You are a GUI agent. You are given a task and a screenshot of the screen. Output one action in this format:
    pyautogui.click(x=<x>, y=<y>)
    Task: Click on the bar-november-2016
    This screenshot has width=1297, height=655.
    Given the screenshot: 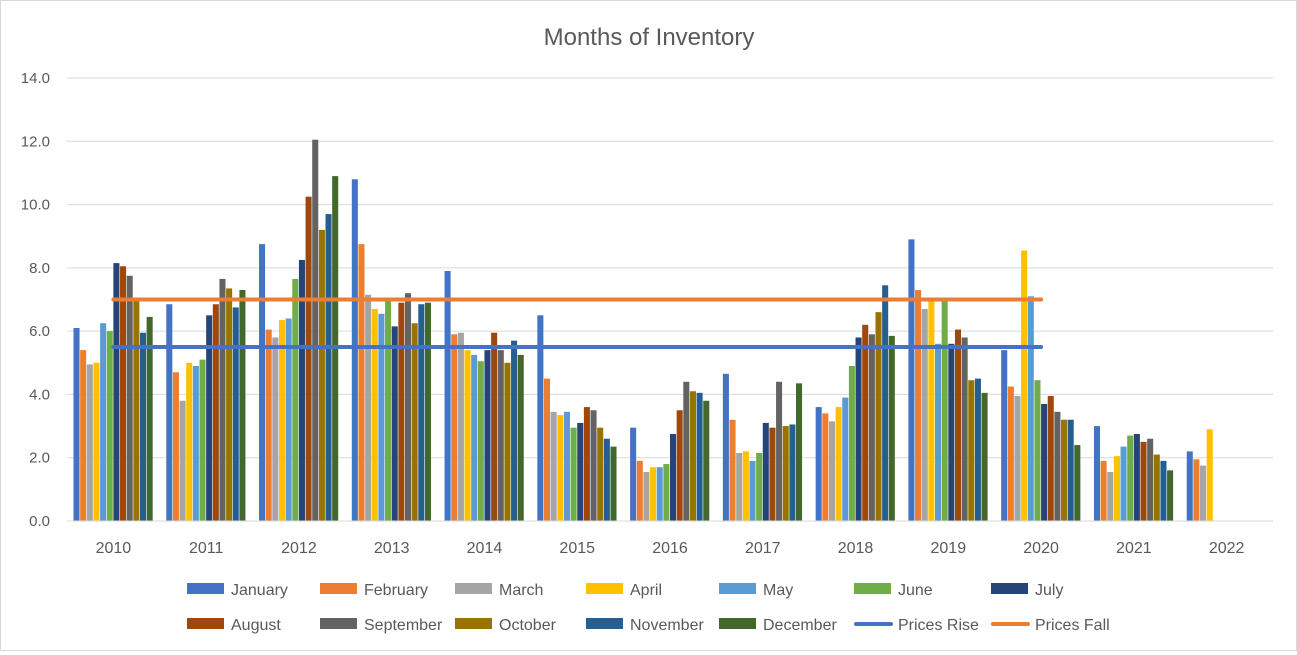 What is the action you would take?
    pyautogui.click(x=699, y=456)
    